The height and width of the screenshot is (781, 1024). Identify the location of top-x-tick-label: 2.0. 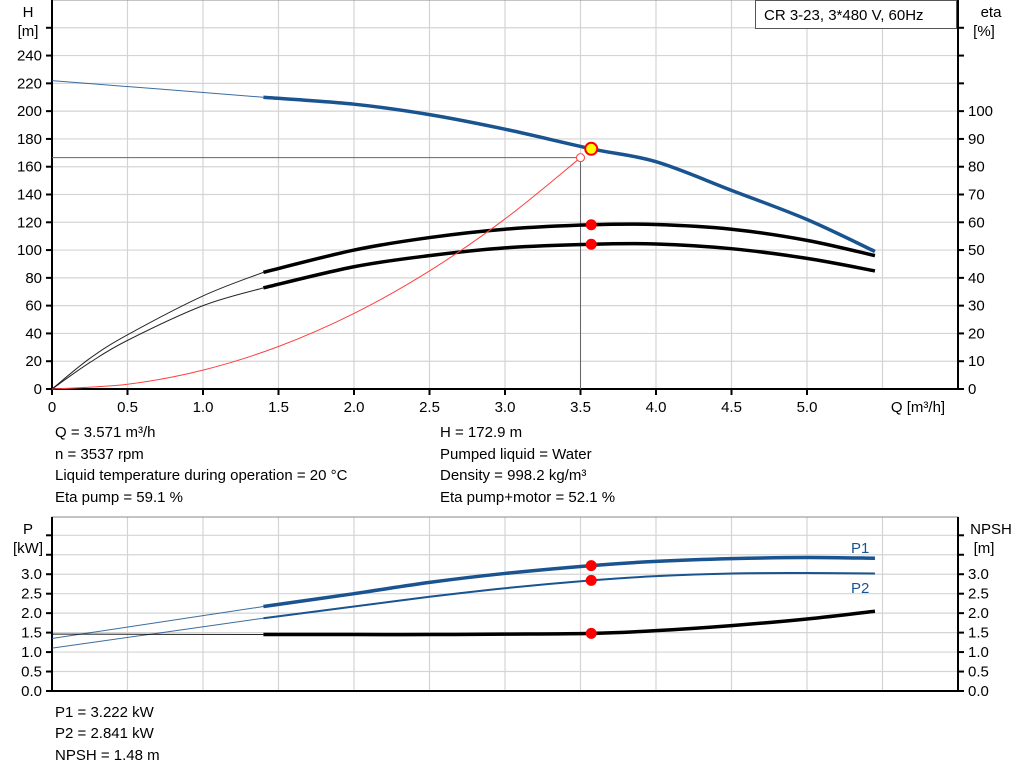
(354, 407).